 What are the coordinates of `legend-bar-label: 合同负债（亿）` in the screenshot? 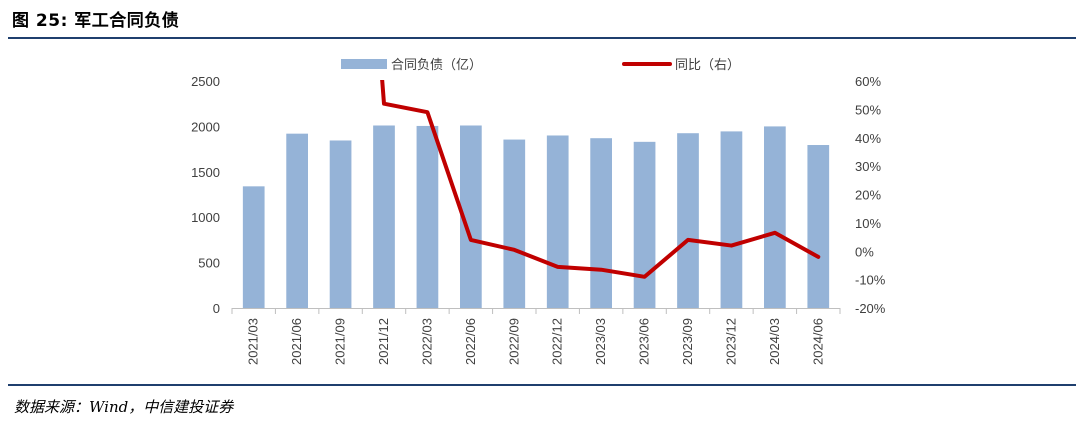 It's located at (436, 65).